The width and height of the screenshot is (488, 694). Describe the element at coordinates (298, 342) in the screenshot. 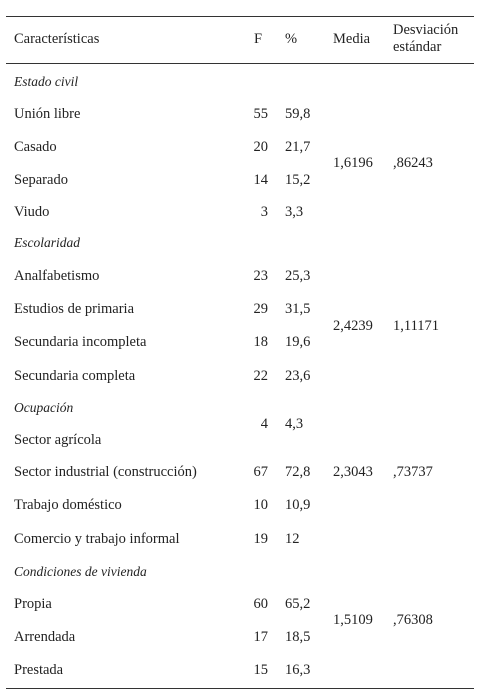

I see `pct-cell: 19,6` at that location.